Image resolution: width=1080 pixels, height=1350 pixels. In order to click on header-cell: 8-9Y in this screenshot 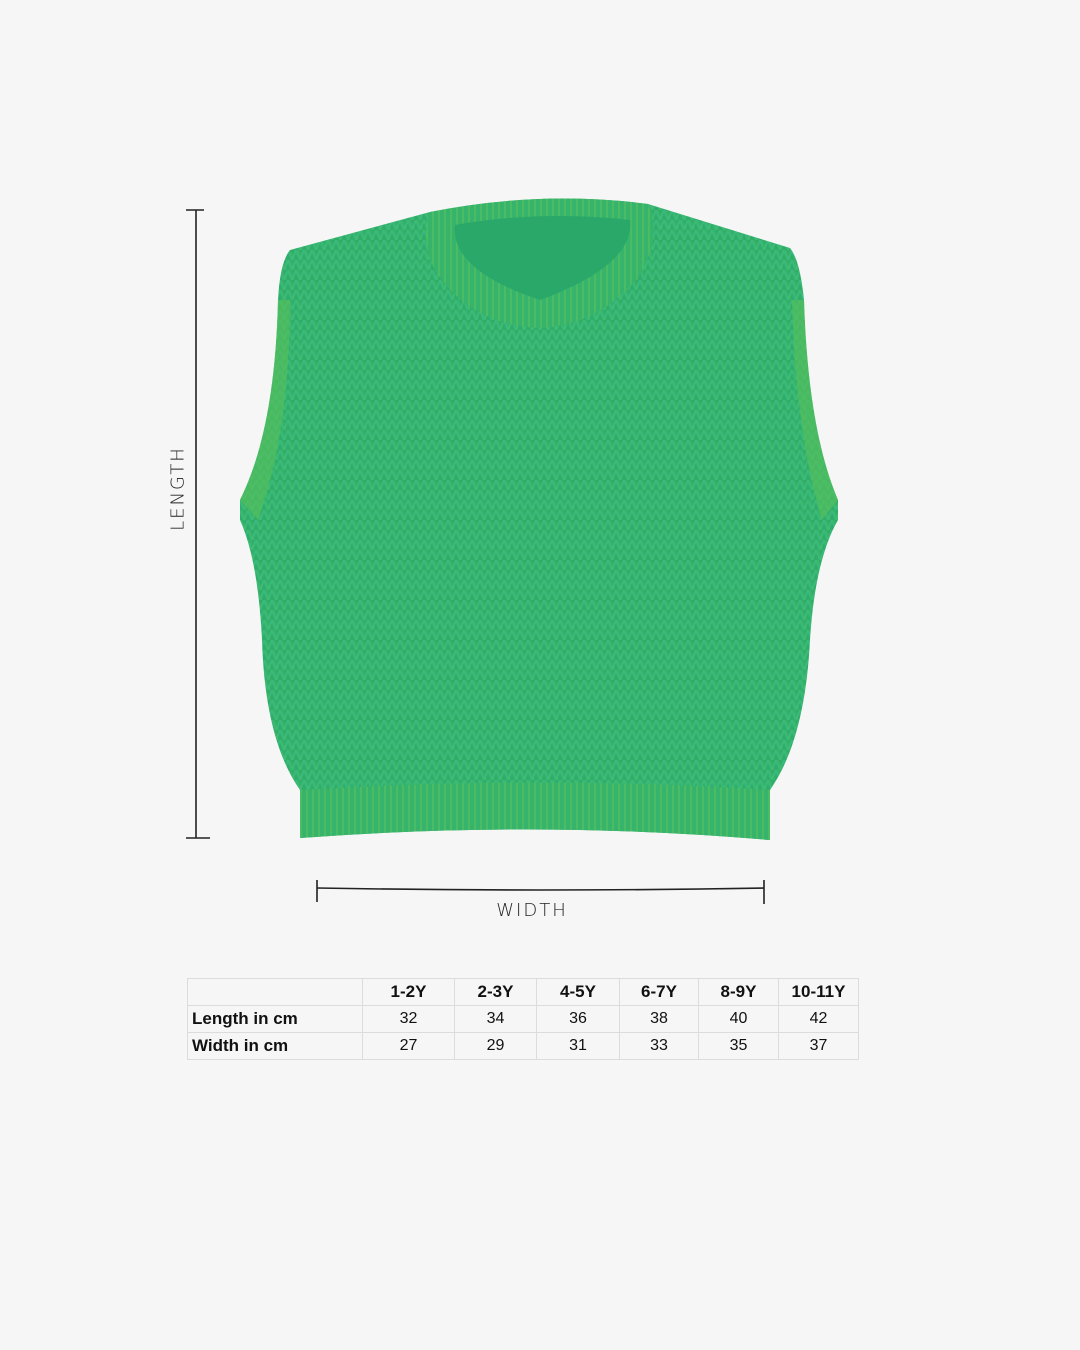, I will do `click(738, 992)`.